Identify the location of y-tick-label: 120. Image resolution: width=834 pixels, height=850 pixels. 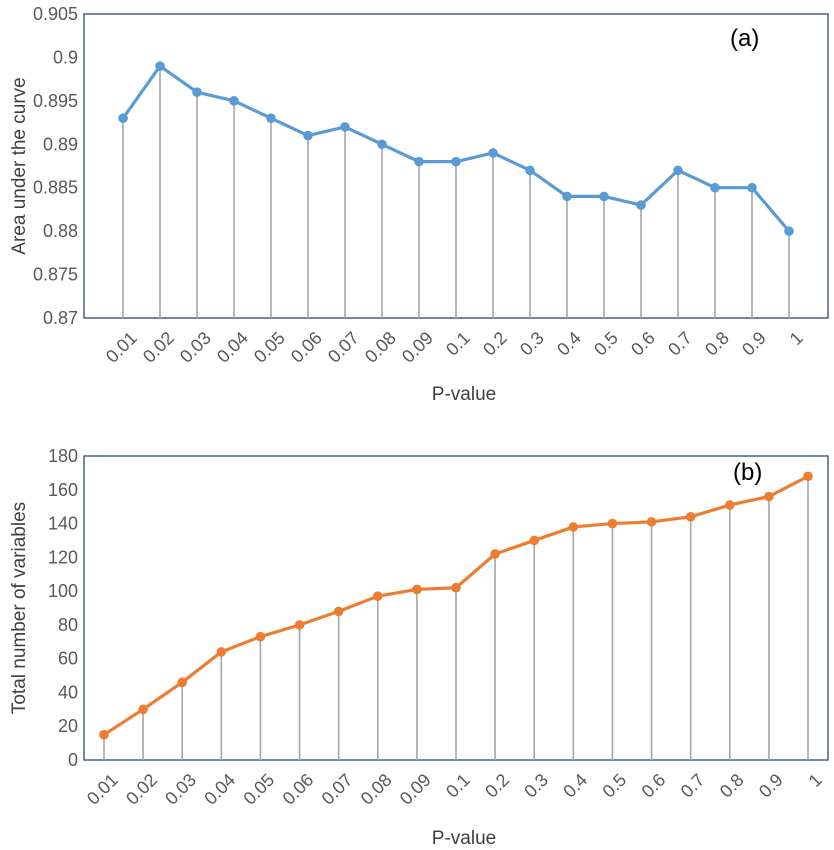
(63, 557).